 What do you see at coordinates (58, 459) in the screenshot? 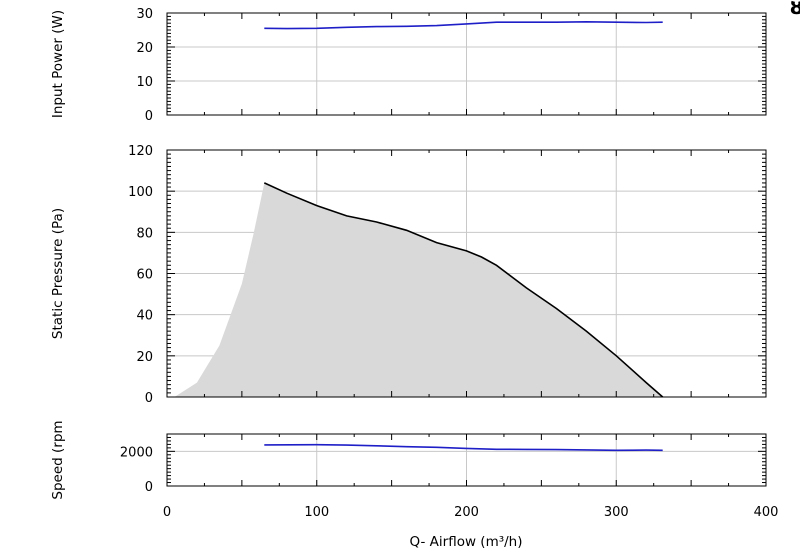
I see `speed-y-axis-title: Speed (rpm` at bounding box center [58, 459].